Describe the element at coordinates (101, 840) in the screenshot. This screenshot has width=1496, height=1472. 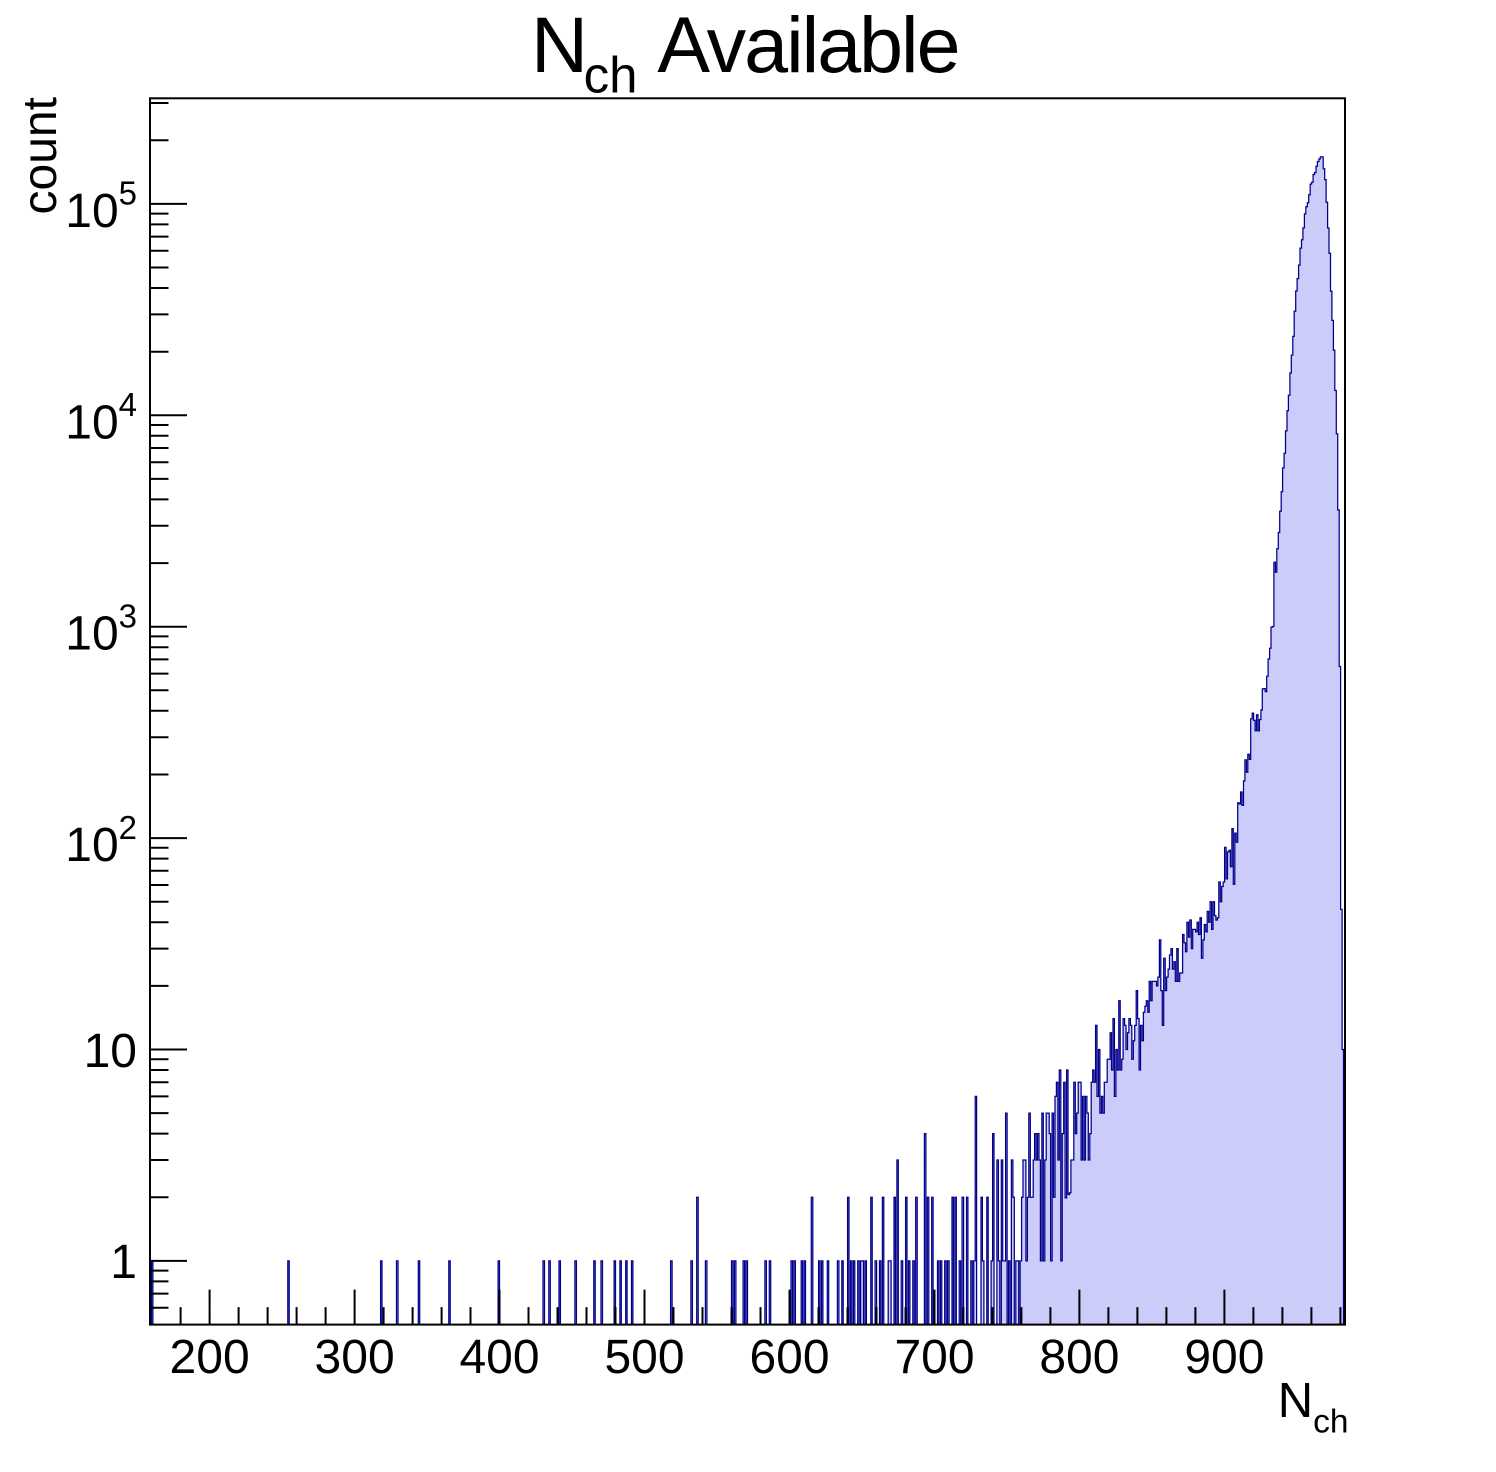
I see `svg-text: 102` at that location.